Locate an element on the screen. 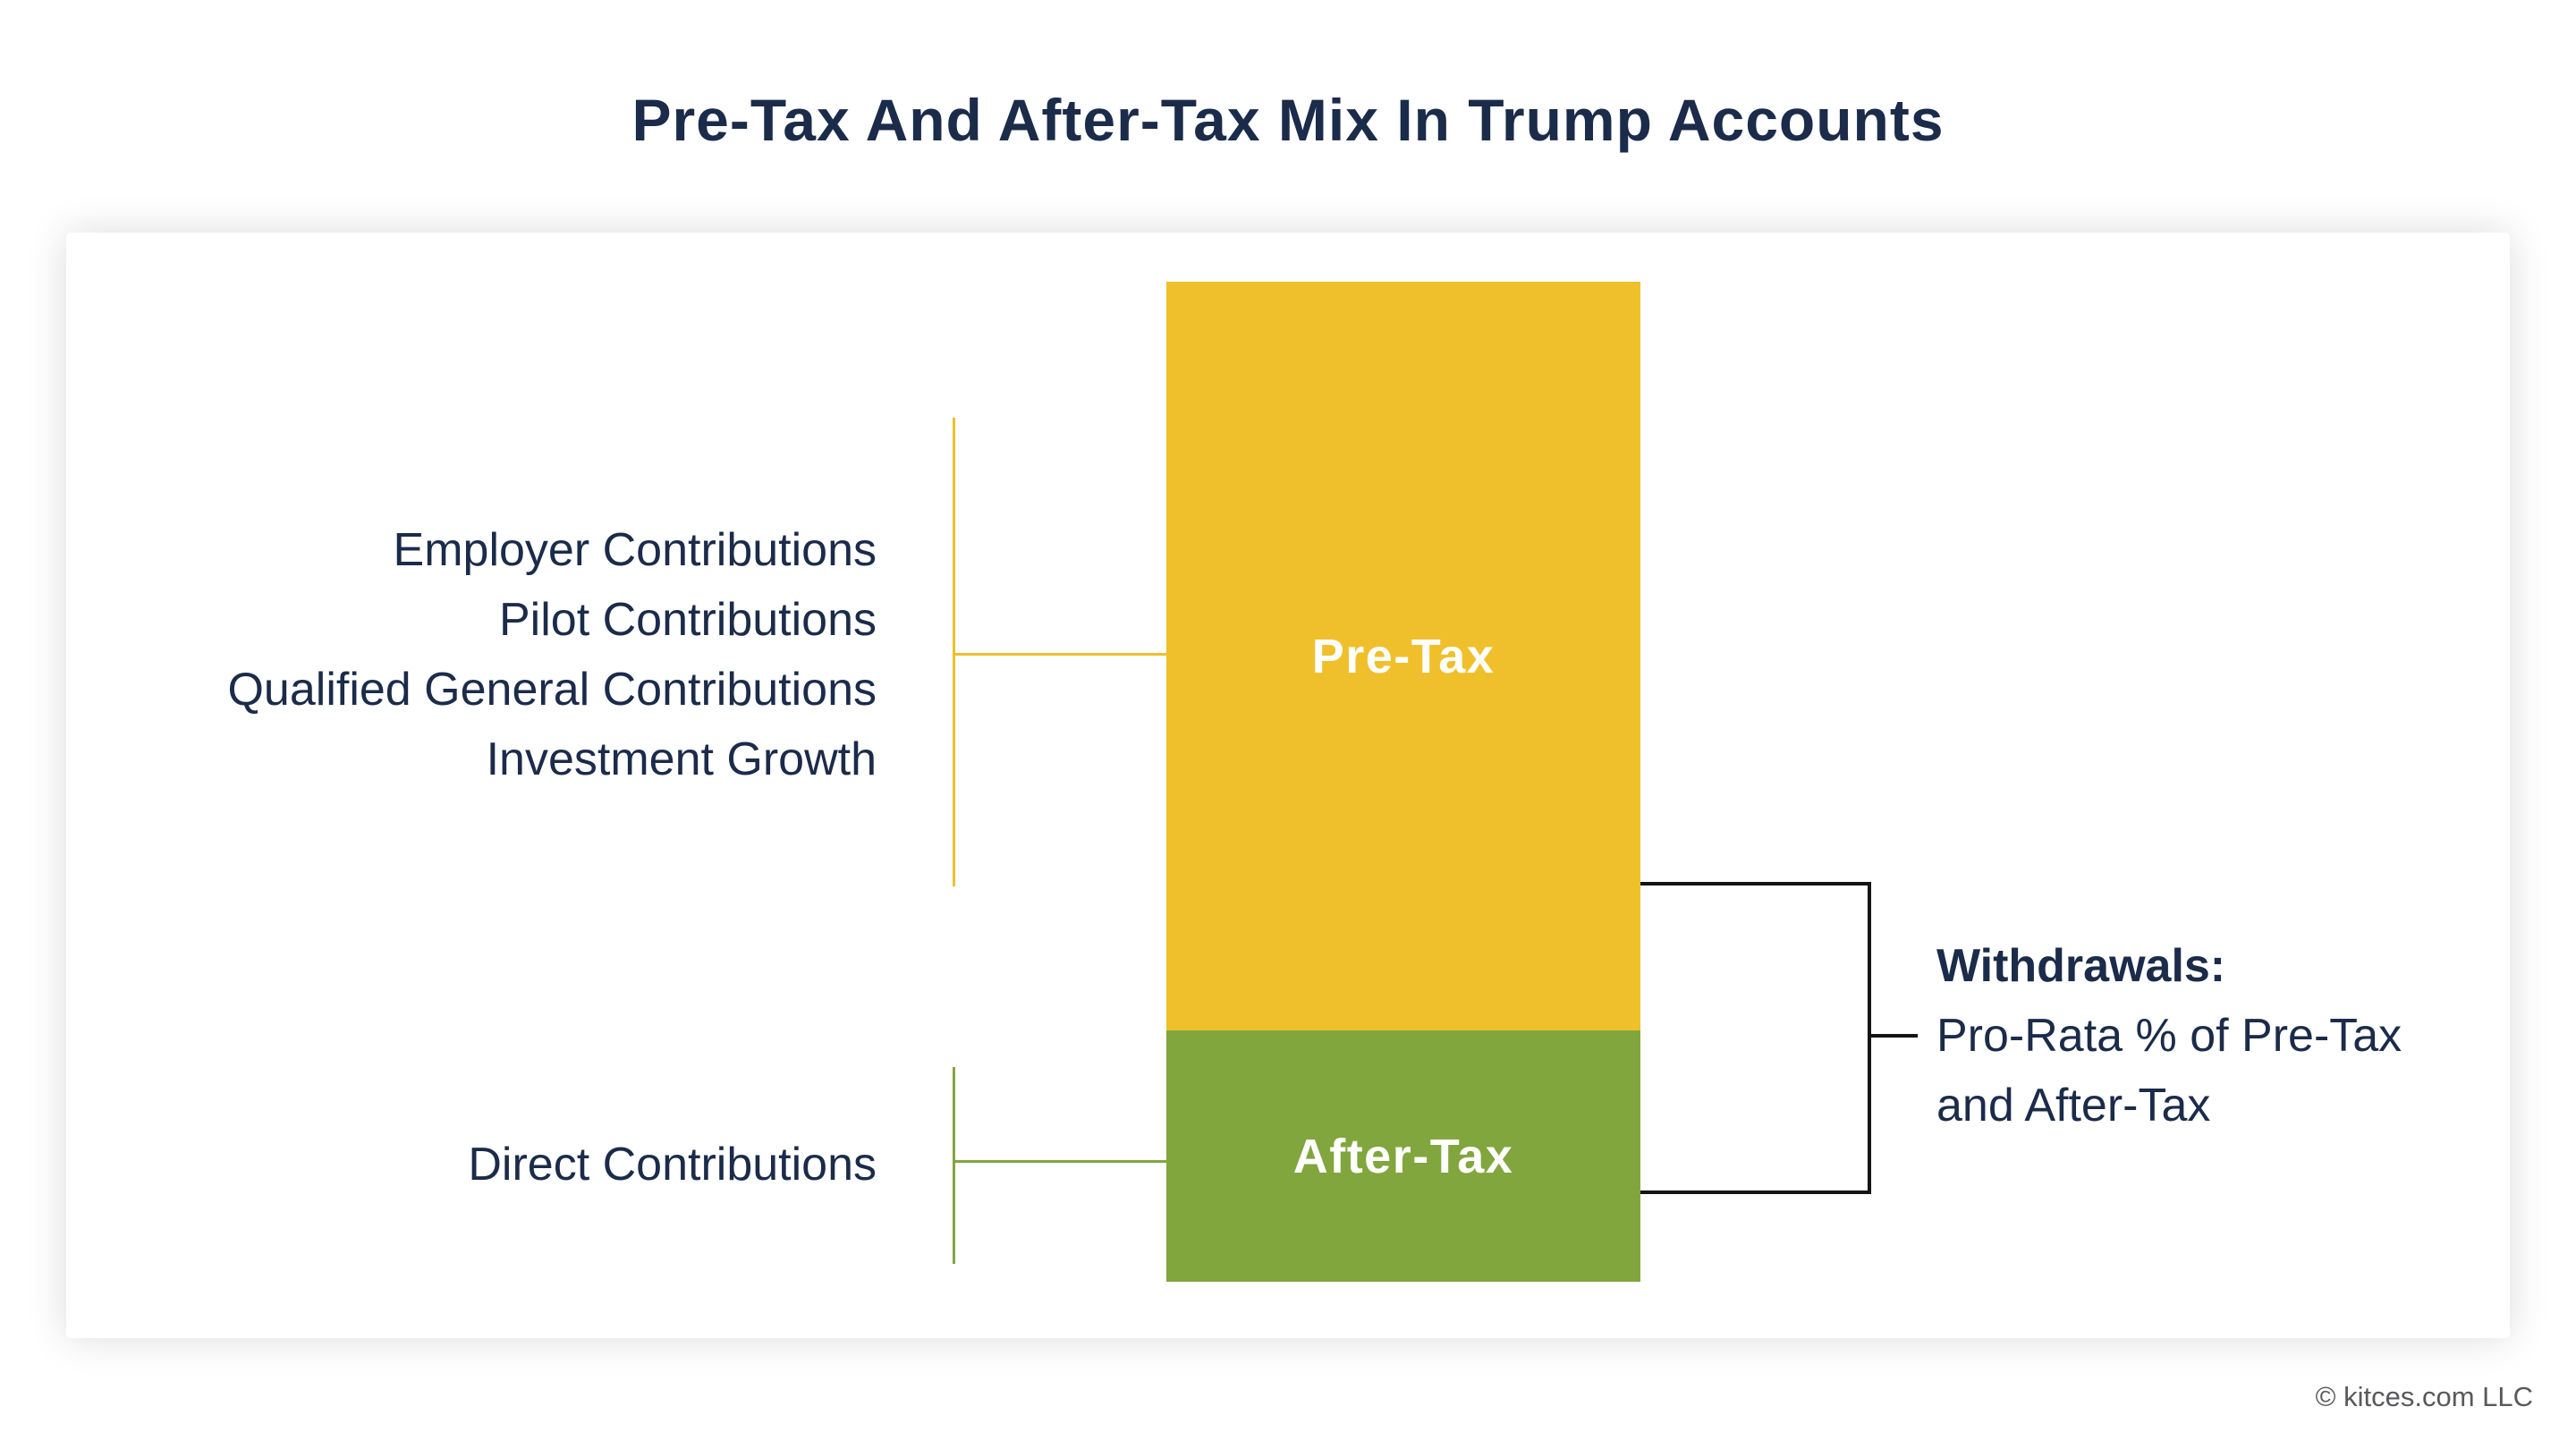 The height and width of the screenshot is (1449, 2576). bar-segment-pretax: Pre-Tax is located at coordinates (1403, 656).